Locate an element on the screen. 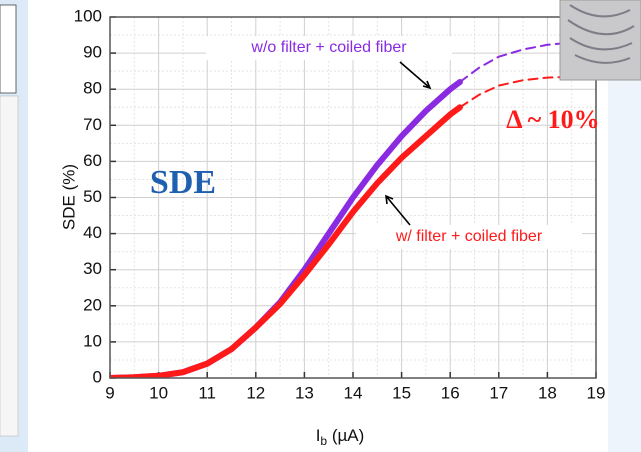  annotation-upper: w/o filter + coiled fiber is located at coordinates (328, 47).